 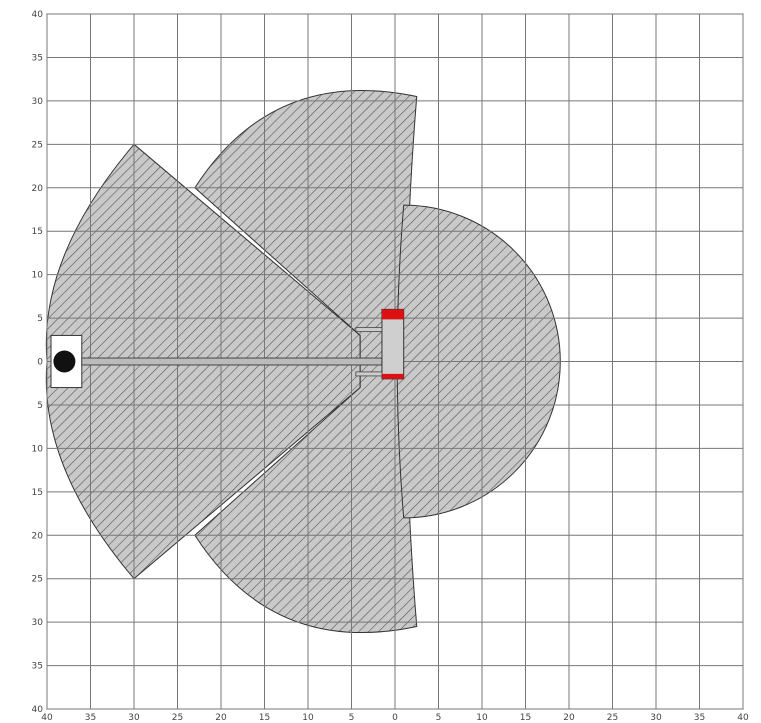 What do you see at coordinates (232, 361) in the screenshot?
I see `boom` at bounding box center [232, 361].